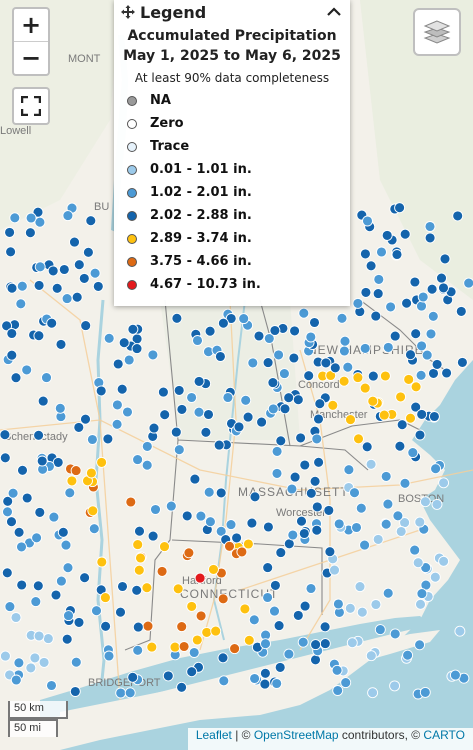 This screenshot has width=473, height=750. I want to click on move-icon, so click(128, 12).